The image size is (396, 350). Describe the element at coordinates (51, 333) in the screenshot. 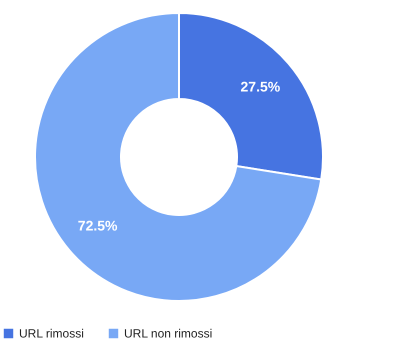

I see `legend-label: URL rimossi` at that location.